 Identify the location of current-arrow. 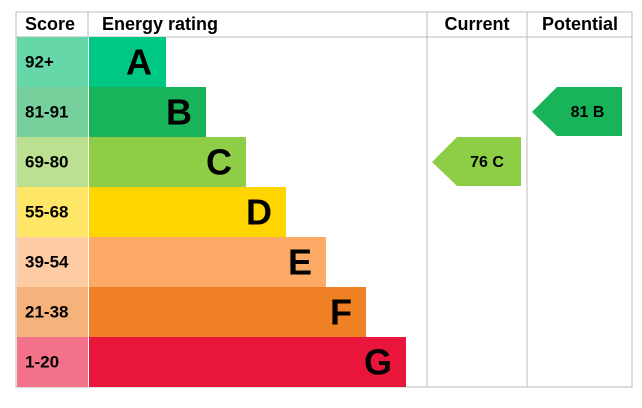
(476, 161).